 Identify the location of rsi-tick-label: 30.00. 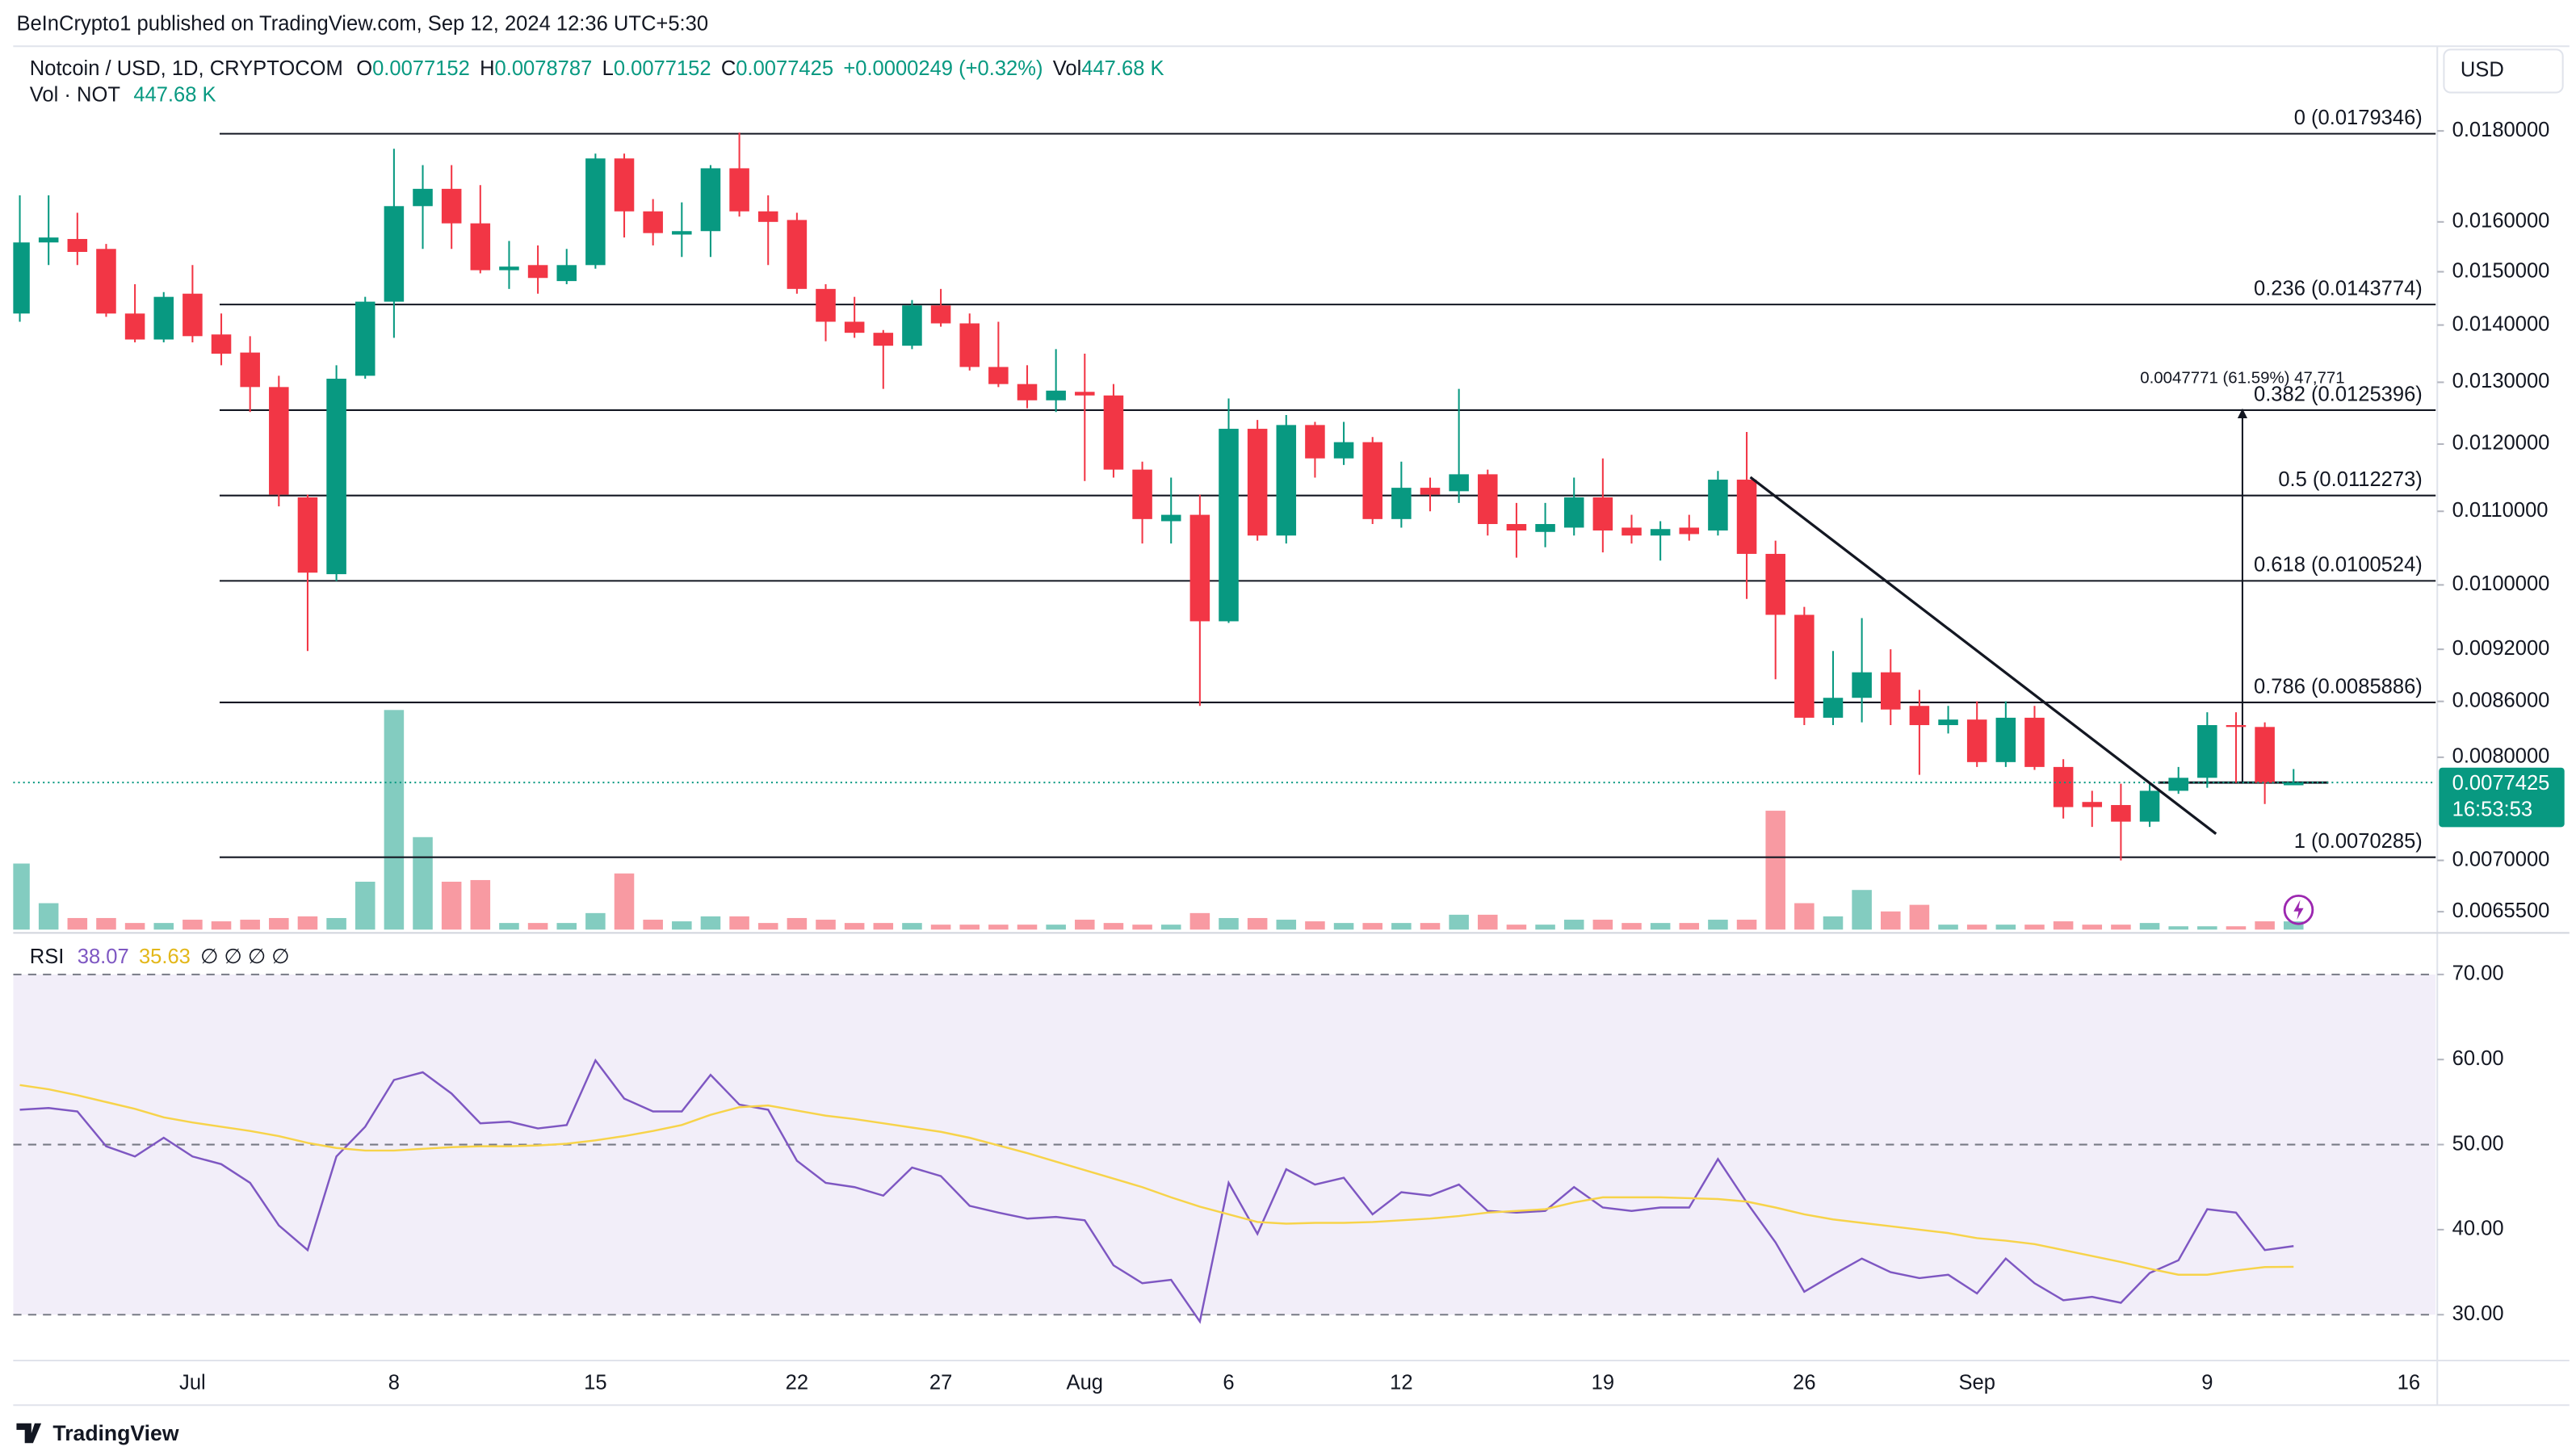
(2478, 1313).